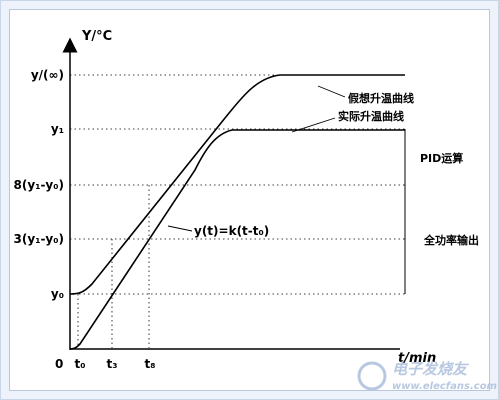  What do you see at coordinates (371, 116) in the screenshot?
I see `actual-curve-label: 实际升温曲线` at bounding box center [371, 116].